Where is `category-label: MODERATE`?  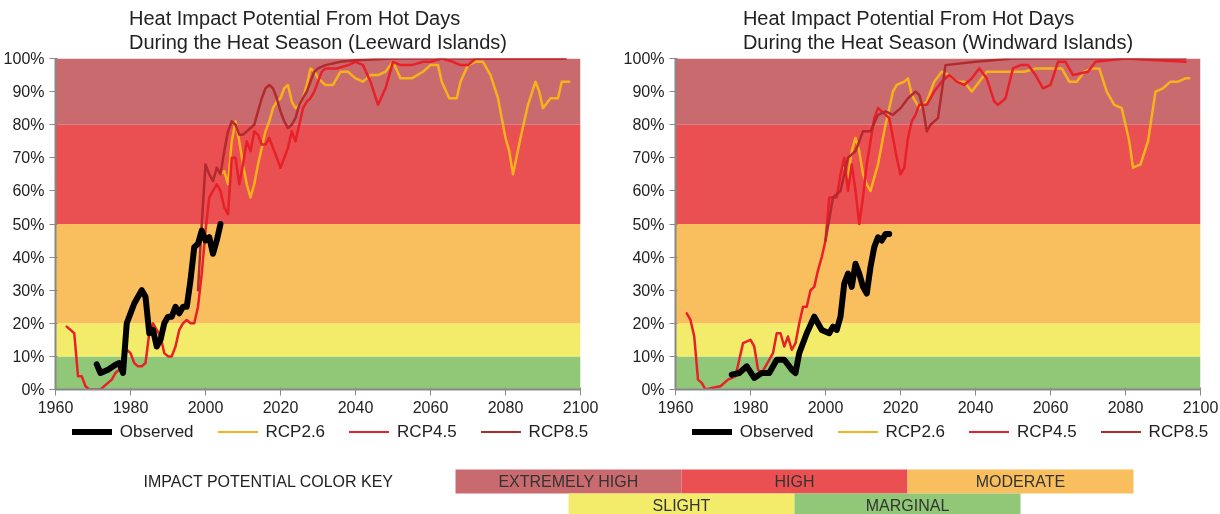
category-label: MODERATE is located at coordinates (1020, 481).